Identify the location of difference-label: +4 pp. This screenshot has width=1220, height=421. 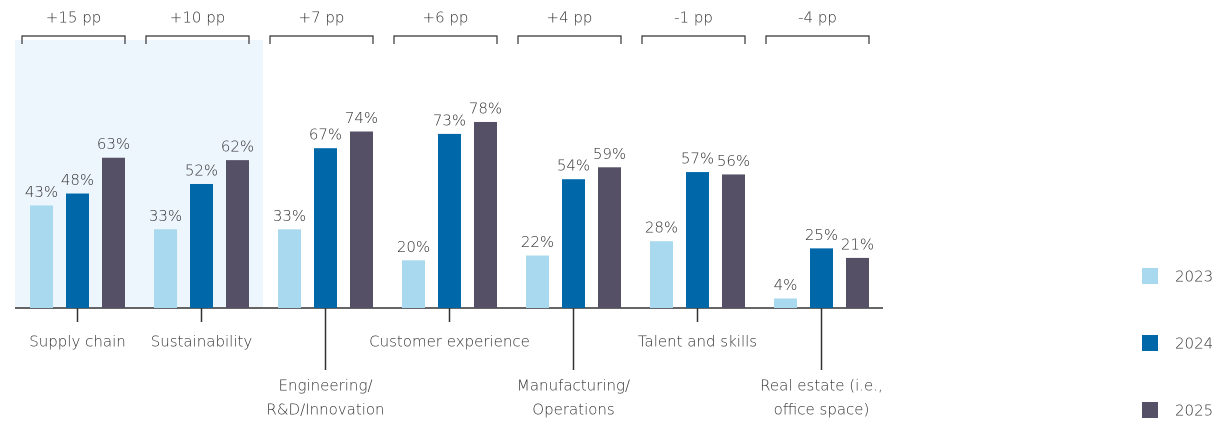
(570, 18).